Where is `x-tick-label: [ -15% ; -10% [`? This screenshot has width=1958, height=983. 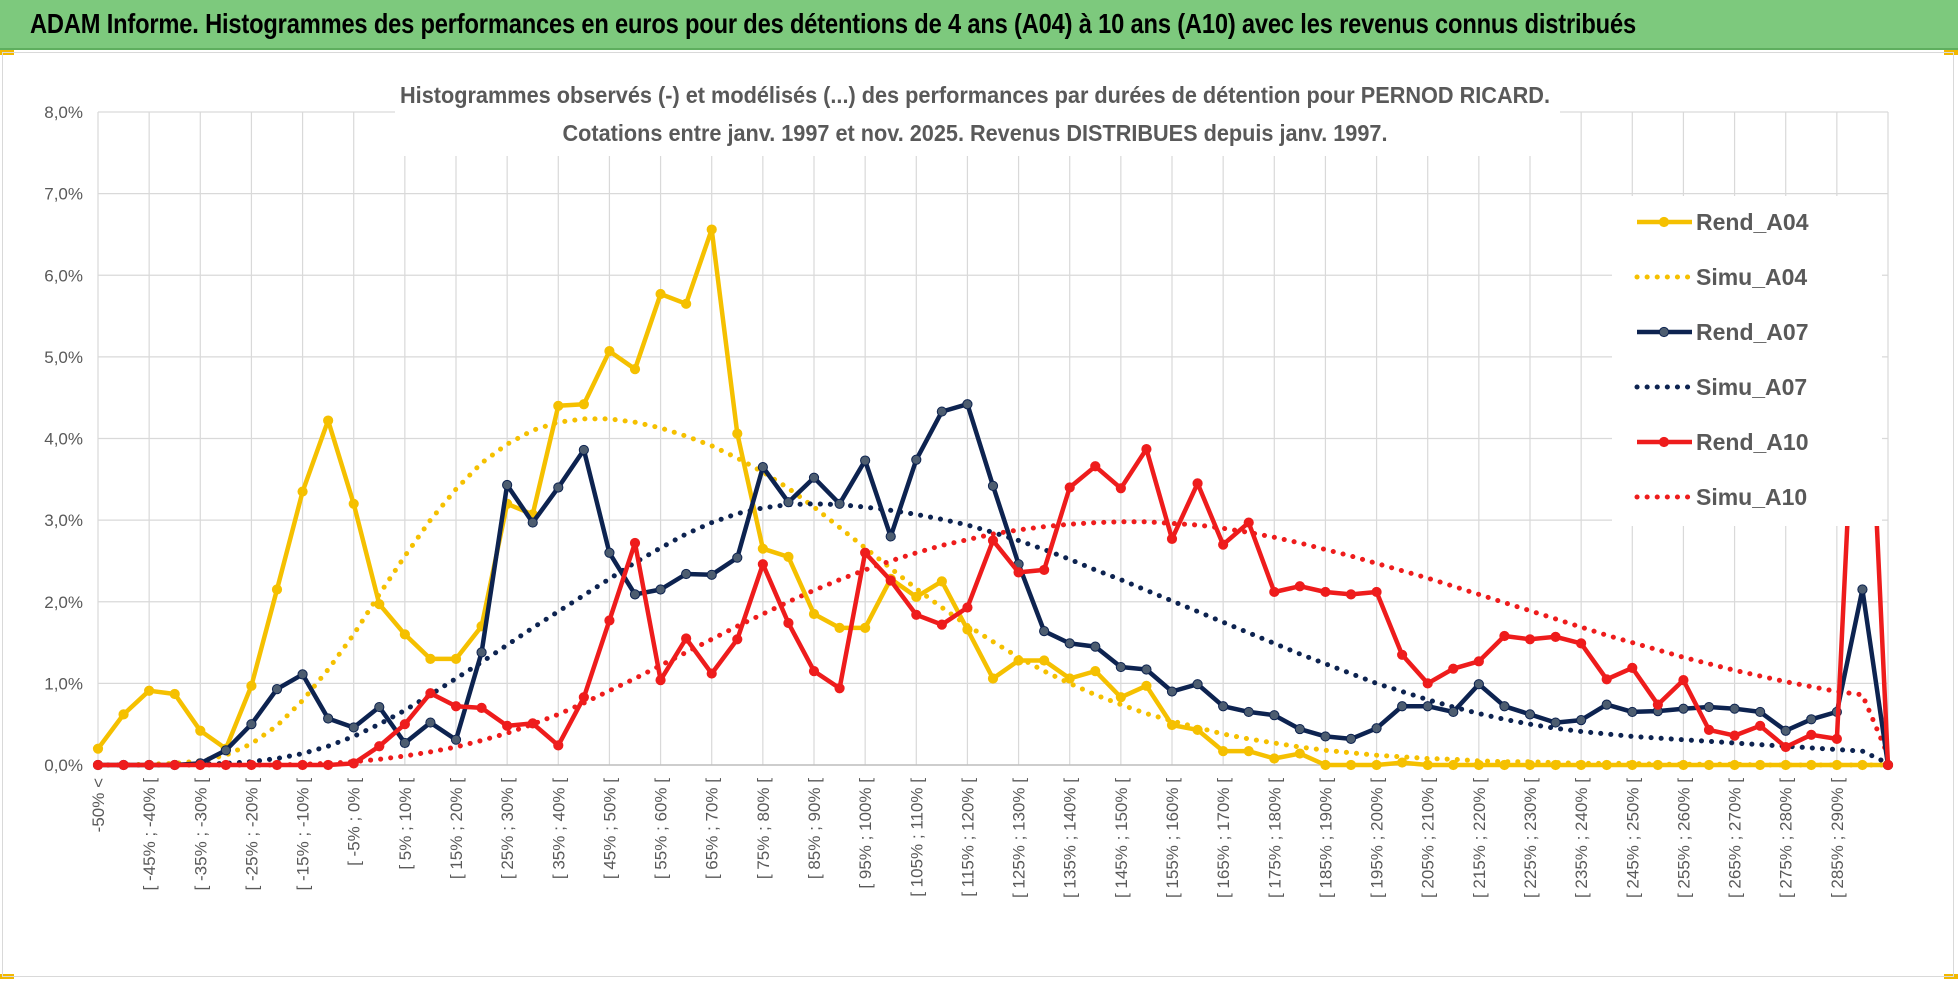
x-tick-label: [ -15% ; -10% [ is located at coordinates (303, 834).